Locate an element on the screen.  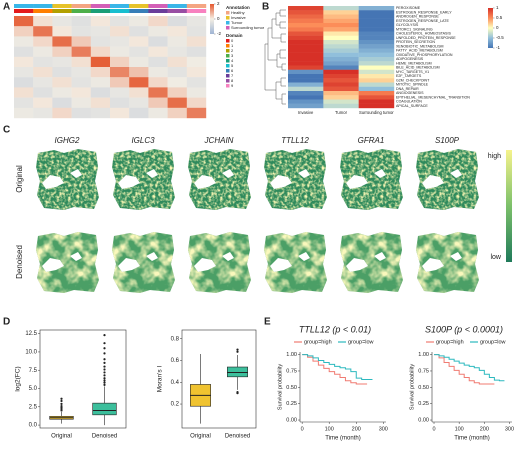
legend-label: 0 is located at coordinates (232, 40).